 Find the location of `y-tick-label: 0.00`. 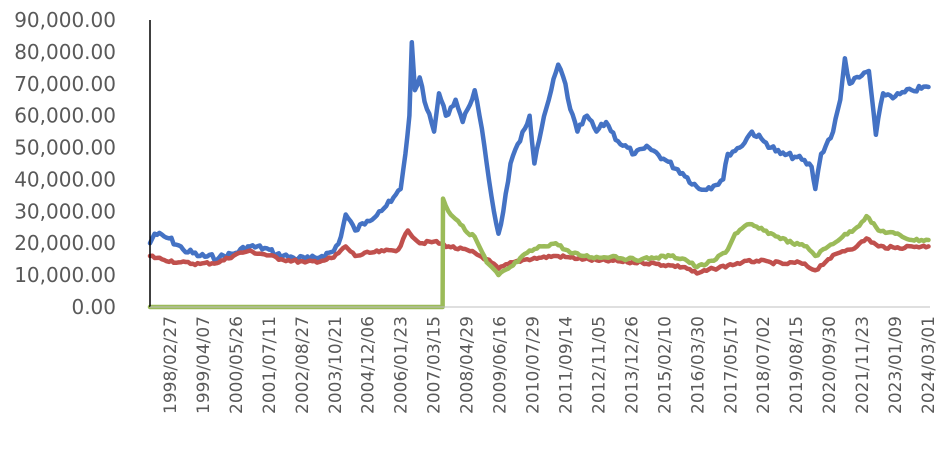

y-tick-label: 0.00 is located at coordinates (93, 307).